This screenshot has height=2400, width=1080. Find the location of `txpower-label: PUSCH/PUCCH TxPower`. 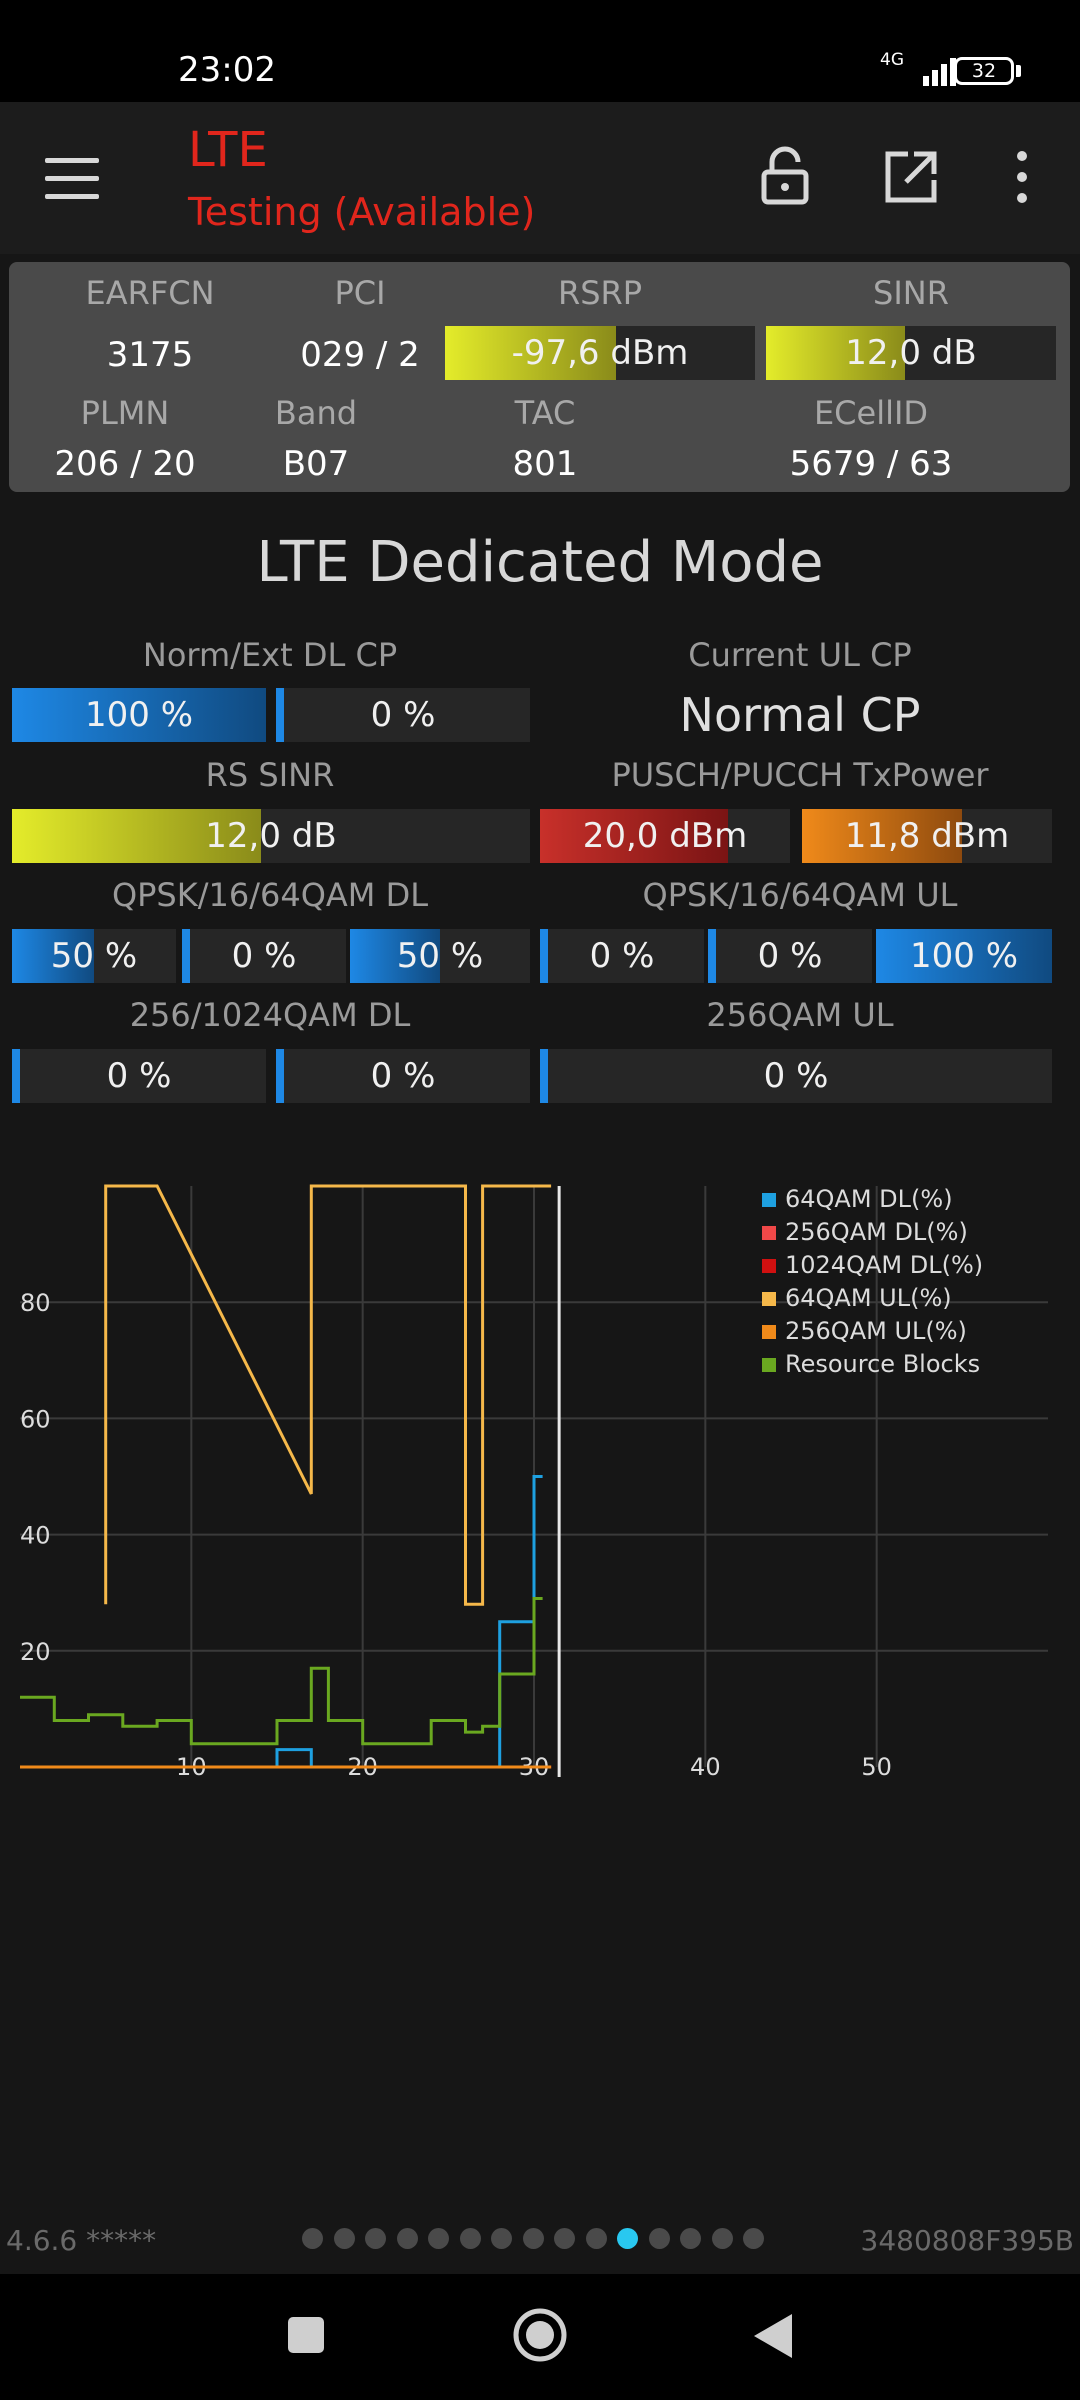

txpower-label: PUSCH/PUCCH TxPower is located at coordinates (800, 775).